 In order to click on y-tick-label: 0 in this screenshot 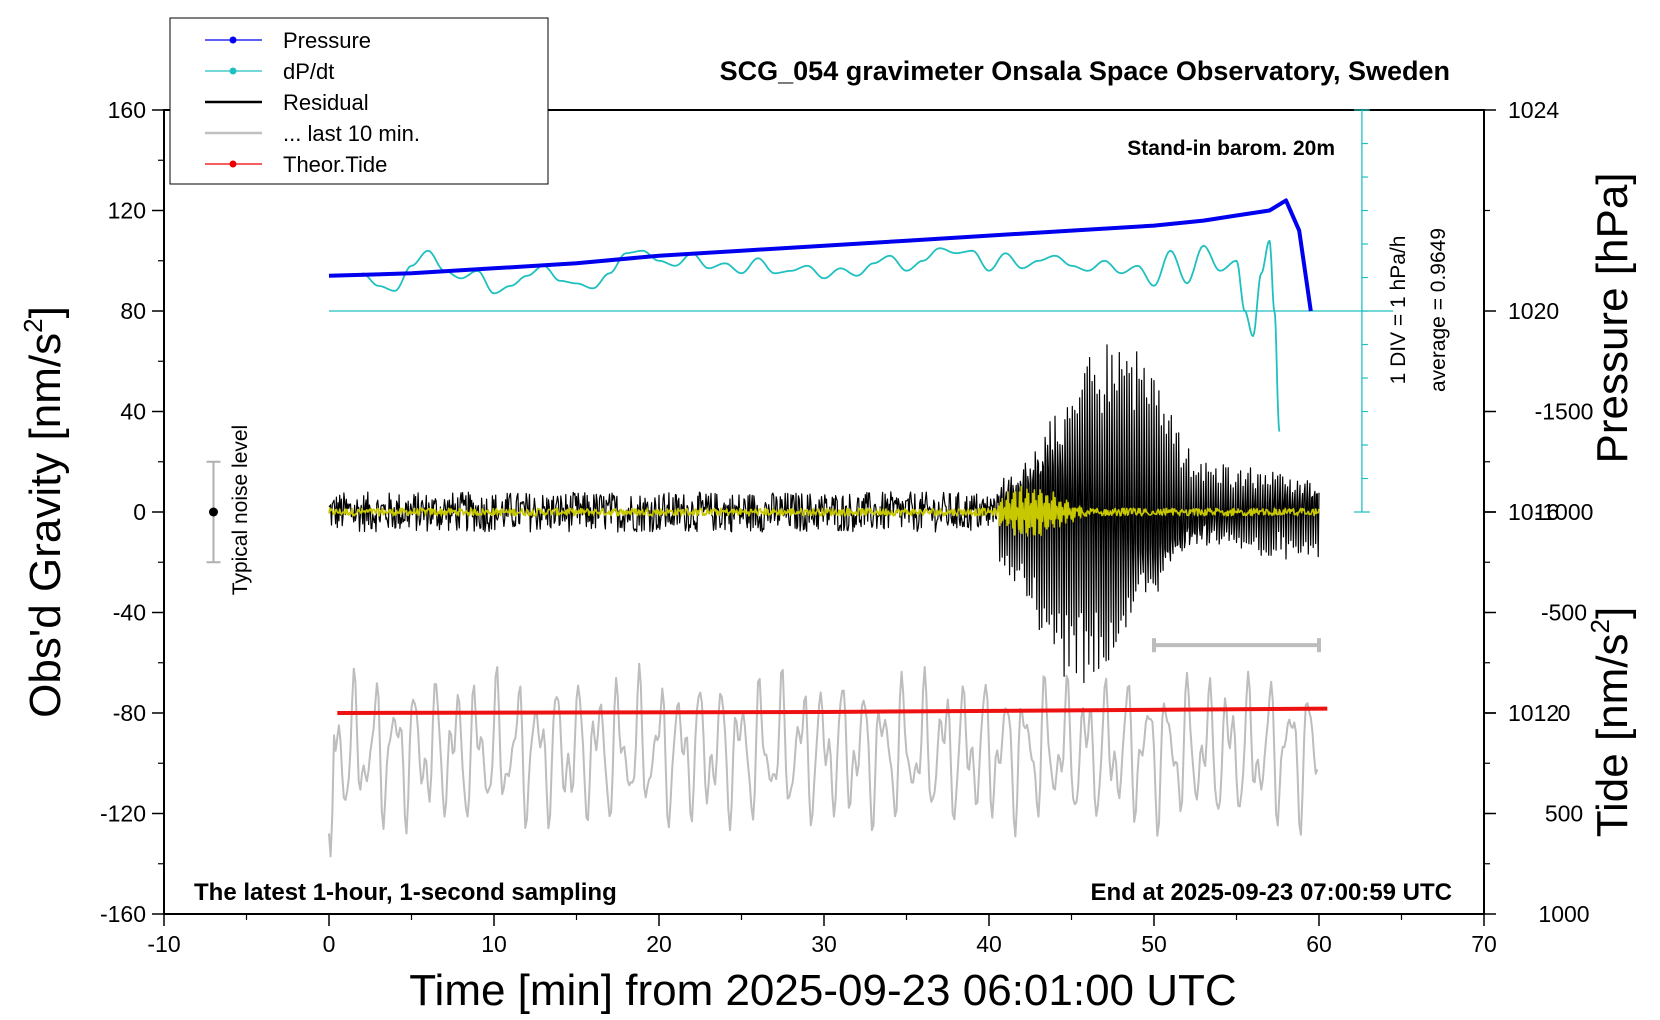, I will do `click(139, 512)`.